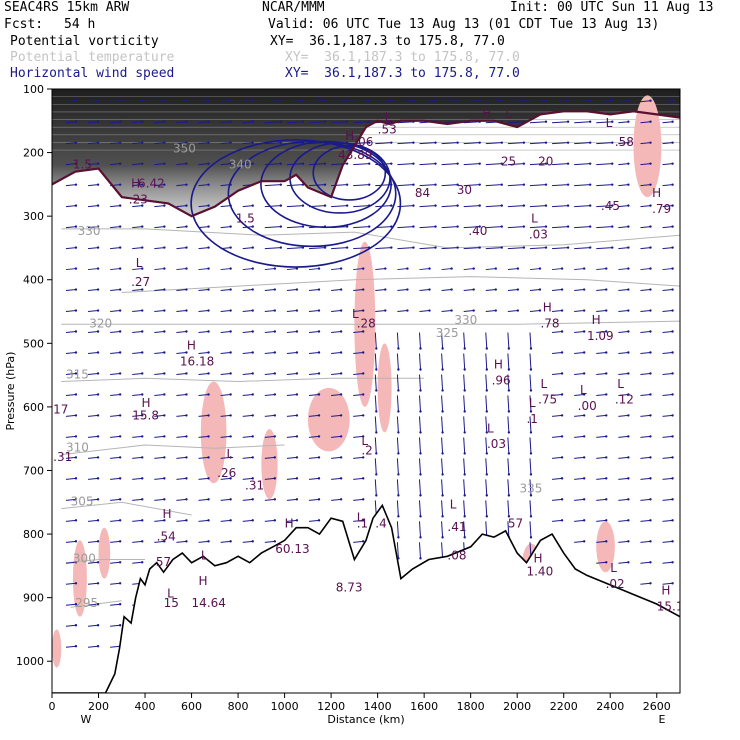  What do you see at coordinates (197, 362) in the screenshot?
I see `field-label: 16.18` at bounding box center [197, 362].